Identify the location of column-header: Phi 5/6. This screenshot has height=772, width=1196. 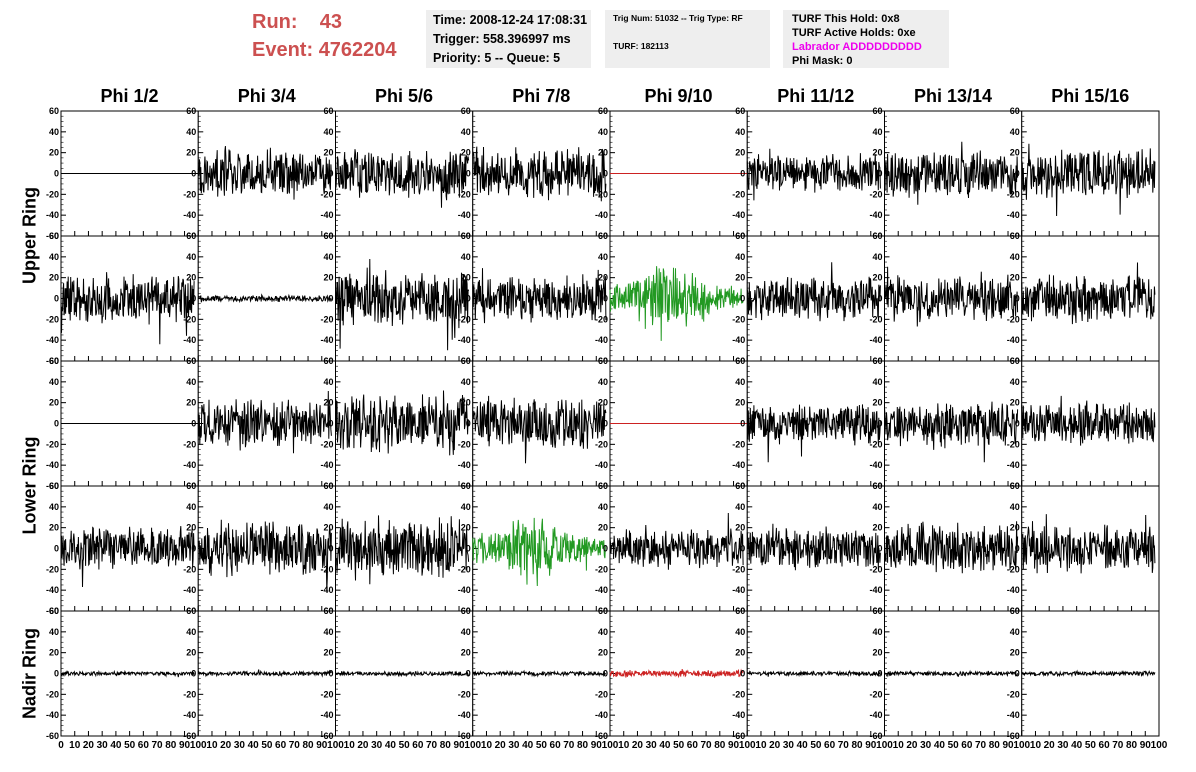
(404, 96).